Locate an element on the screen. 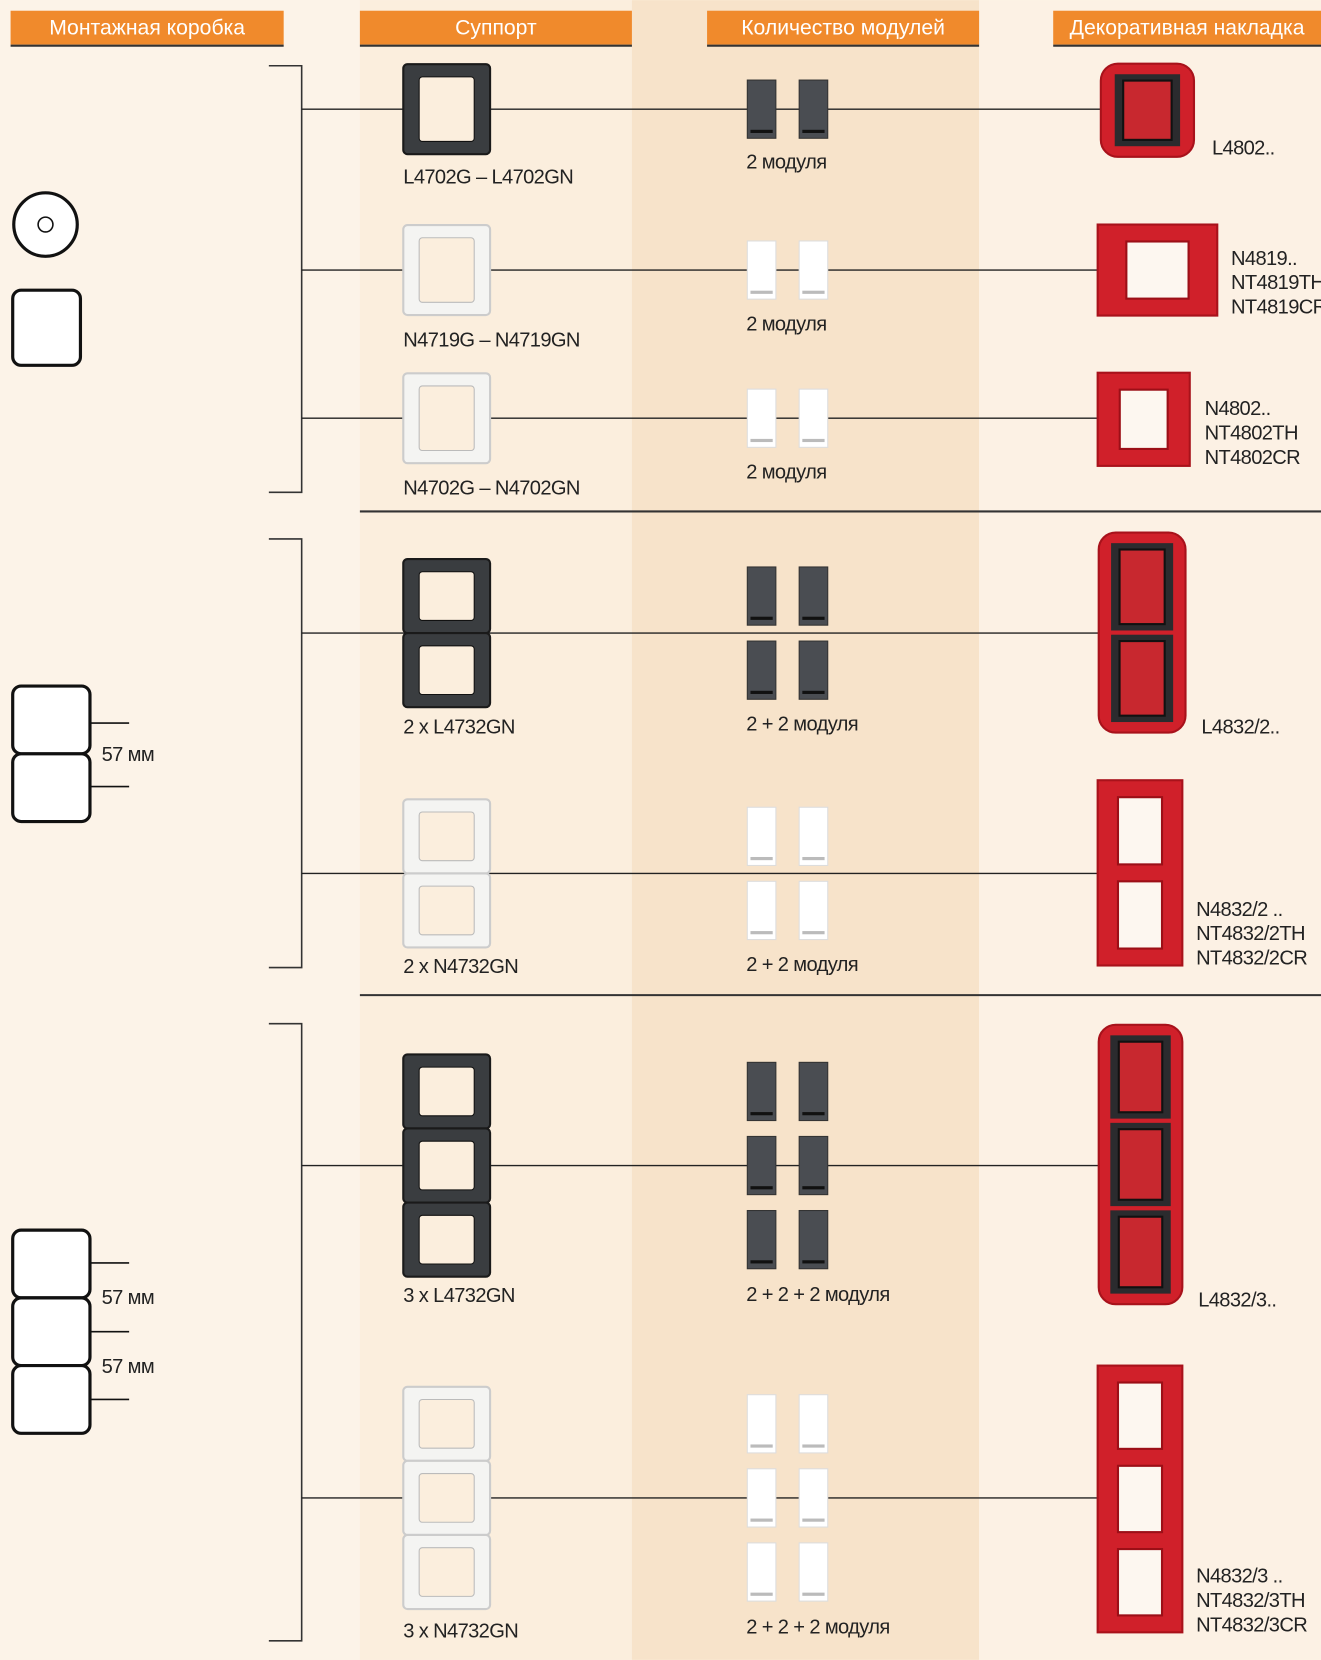 This screenshot has height=1660, width=1321. support-label: 2 x N4732GN is located at coordinates (460, 967).